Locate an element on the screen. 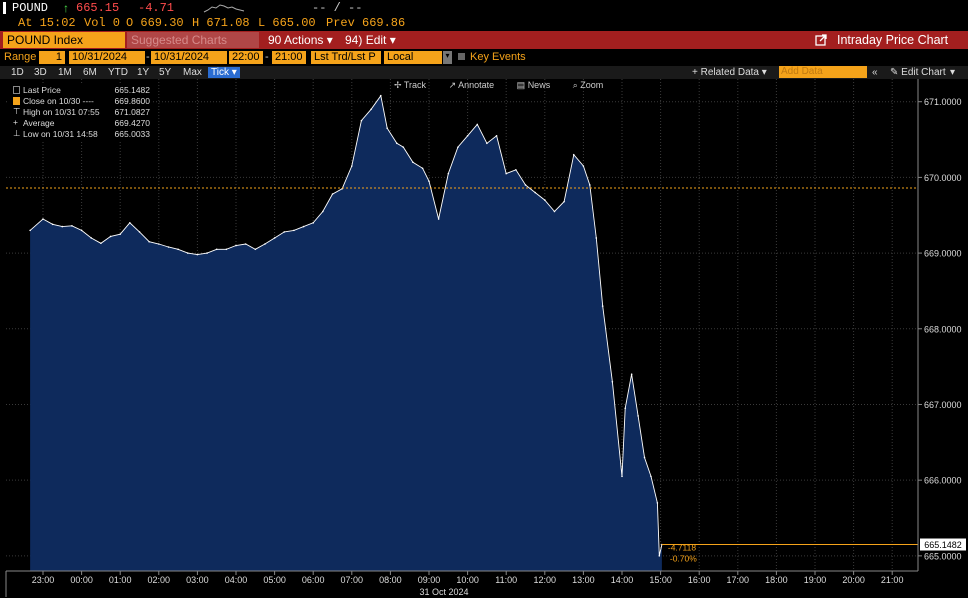 The width and height of the screenshot is (968, 598). legend-label: Close on 10/30 ---- is located at coordinates (58, 101).